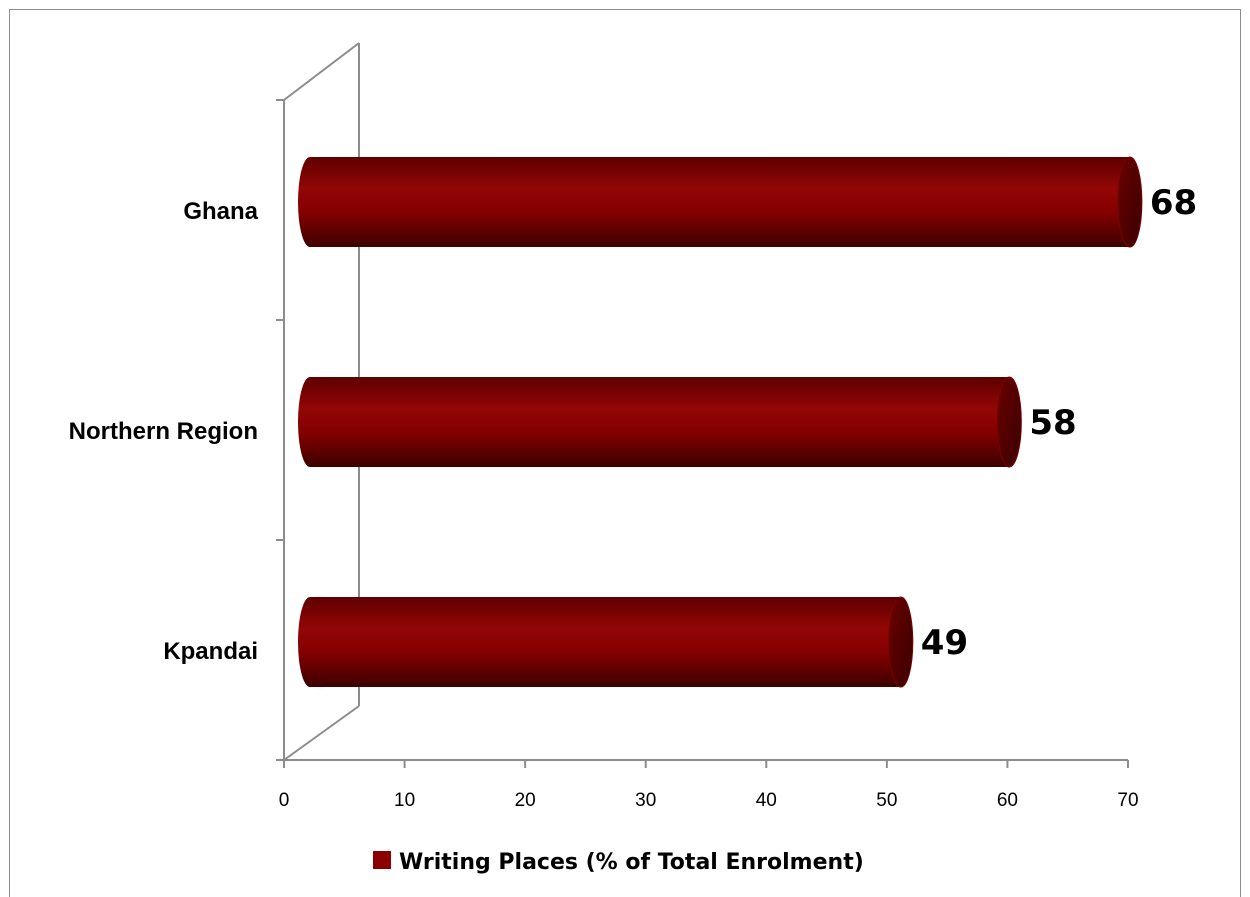 This screenshot has height=897, width=1250. What do you see at coordinates (654, 422) in the screenshot?
I see `bar-northern-region` at bounding box center [654, 422].